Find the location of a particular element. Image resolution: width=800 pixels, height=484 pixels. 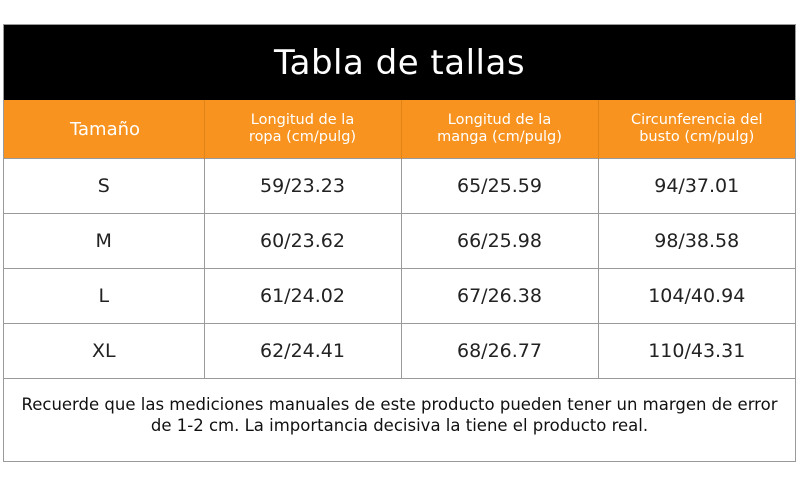

header-sleeve-line1: Longitud de la is located at coordinates (499, 120).